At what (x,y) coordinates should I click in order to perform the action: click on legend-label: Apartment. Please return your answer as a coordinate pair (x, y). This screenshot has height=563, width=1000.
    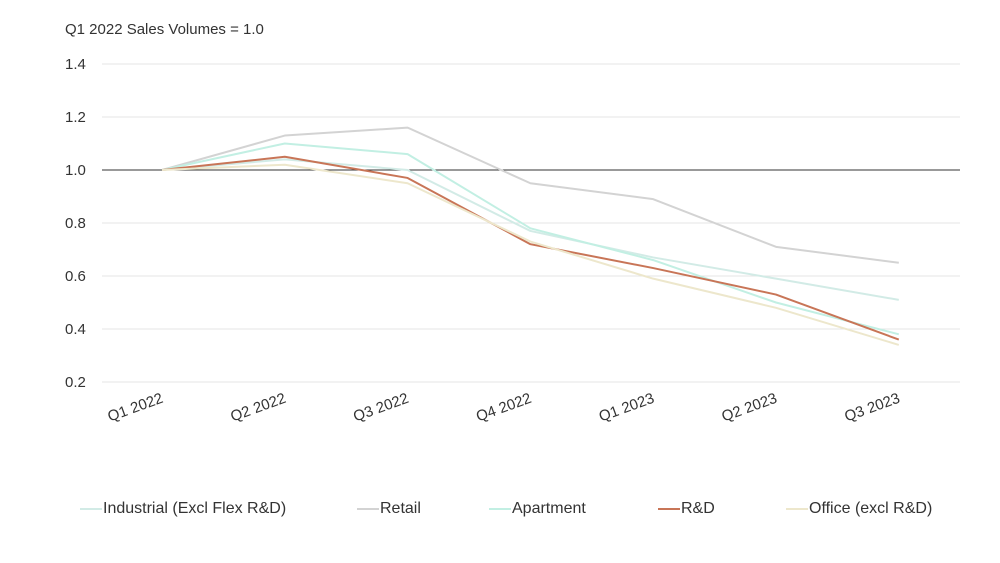
    Looking at the image, I should click on (549, 508).